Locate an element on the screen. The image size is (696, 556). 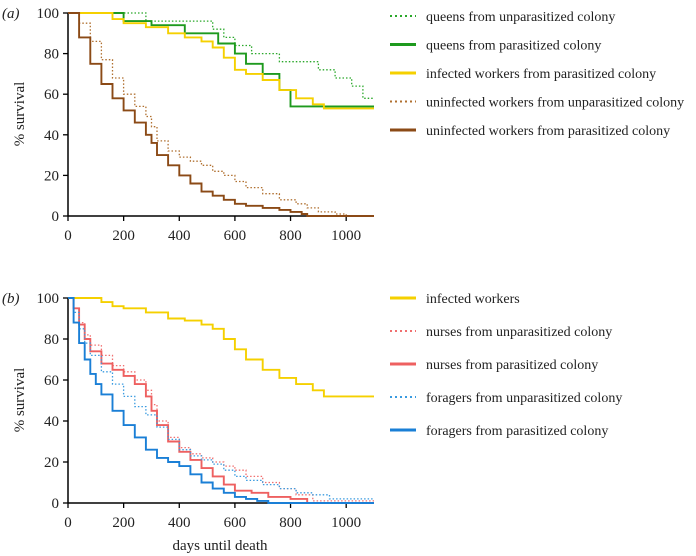
legend-label: queens from unparasitized colony is located at coordinates (520, 17).